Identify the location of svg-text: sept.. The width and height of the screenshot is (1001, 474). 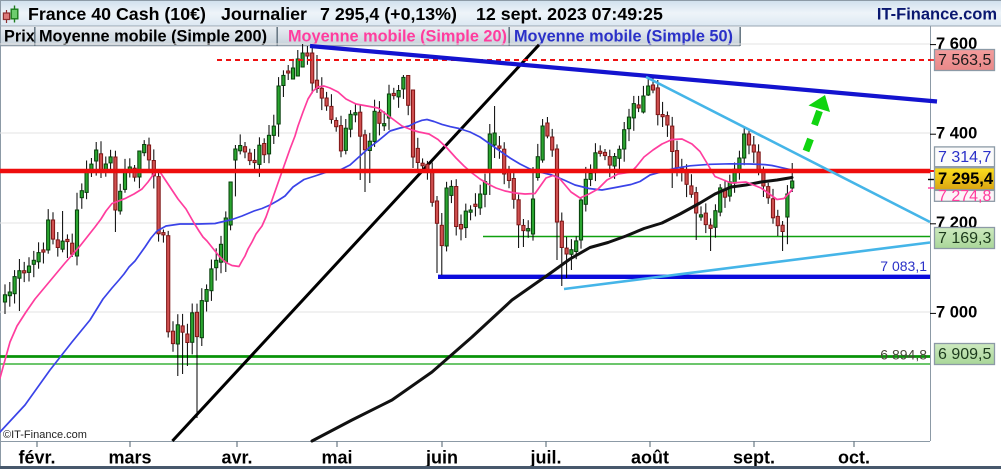
(754, 458).